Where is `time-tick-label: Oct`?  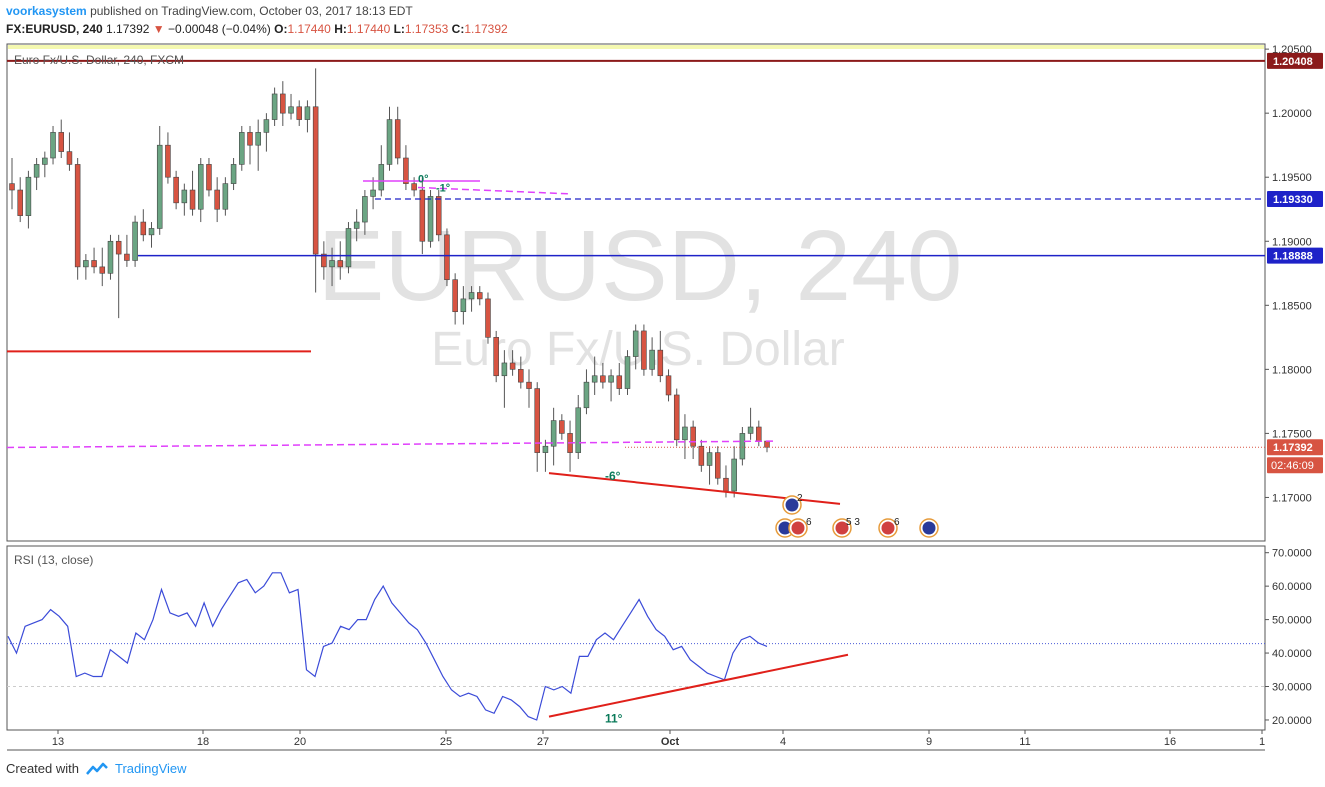 time-tick-label: Oct is located at coordinates (670, 742).